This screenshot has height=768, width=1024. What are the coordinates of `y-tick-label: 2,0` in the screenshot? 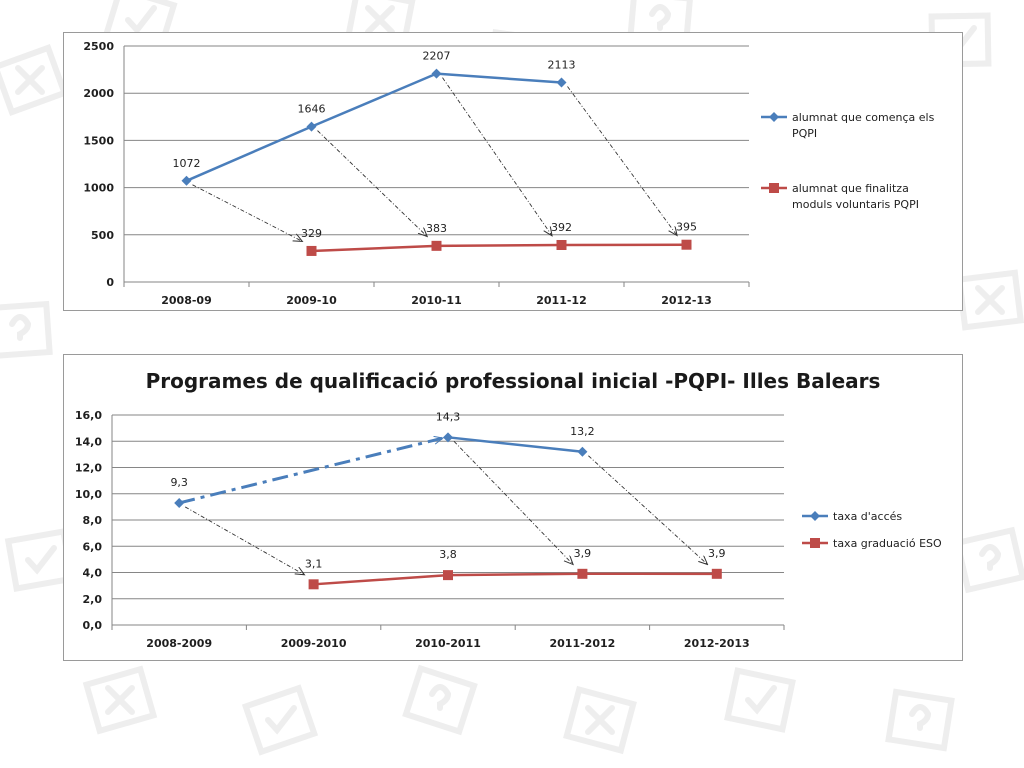 It's located at (93, 599).